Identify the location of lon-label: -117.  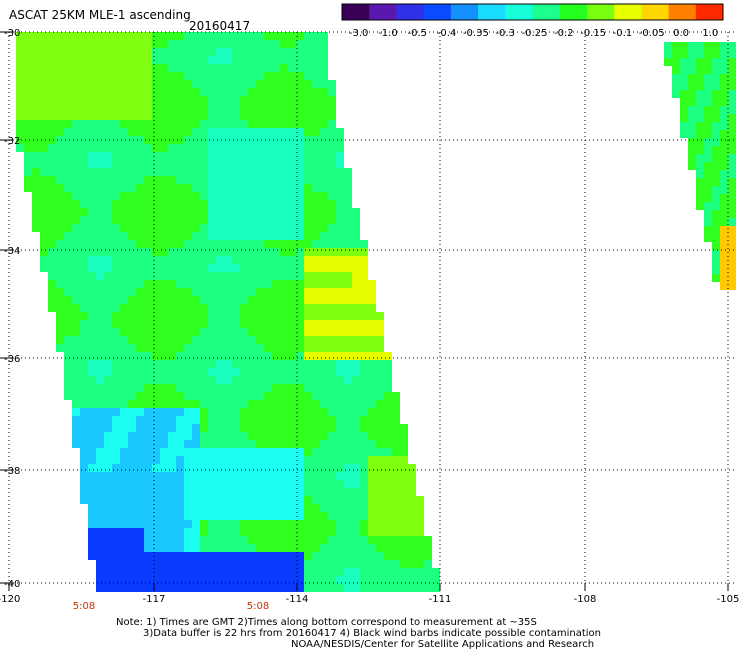
(154, 599).